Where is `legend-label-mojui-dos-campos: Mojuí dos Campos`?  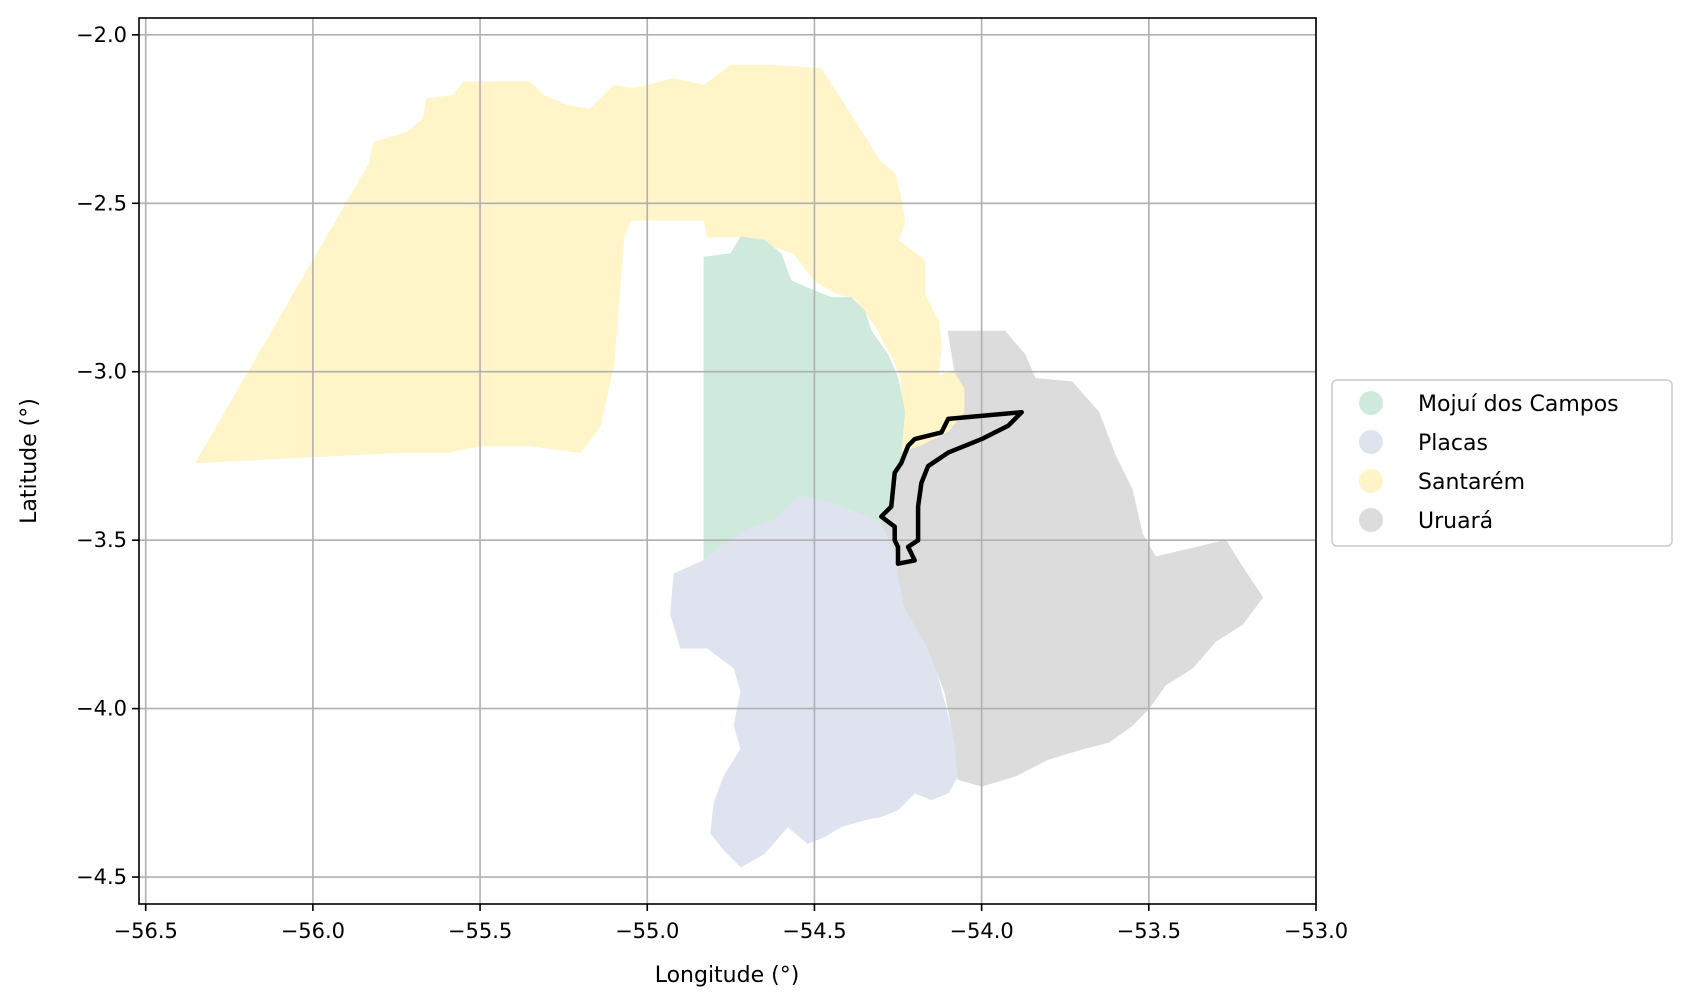
legend-label-mojui-dos-campos: Mojuí dos Campos is located at coordinates (1518, 404).